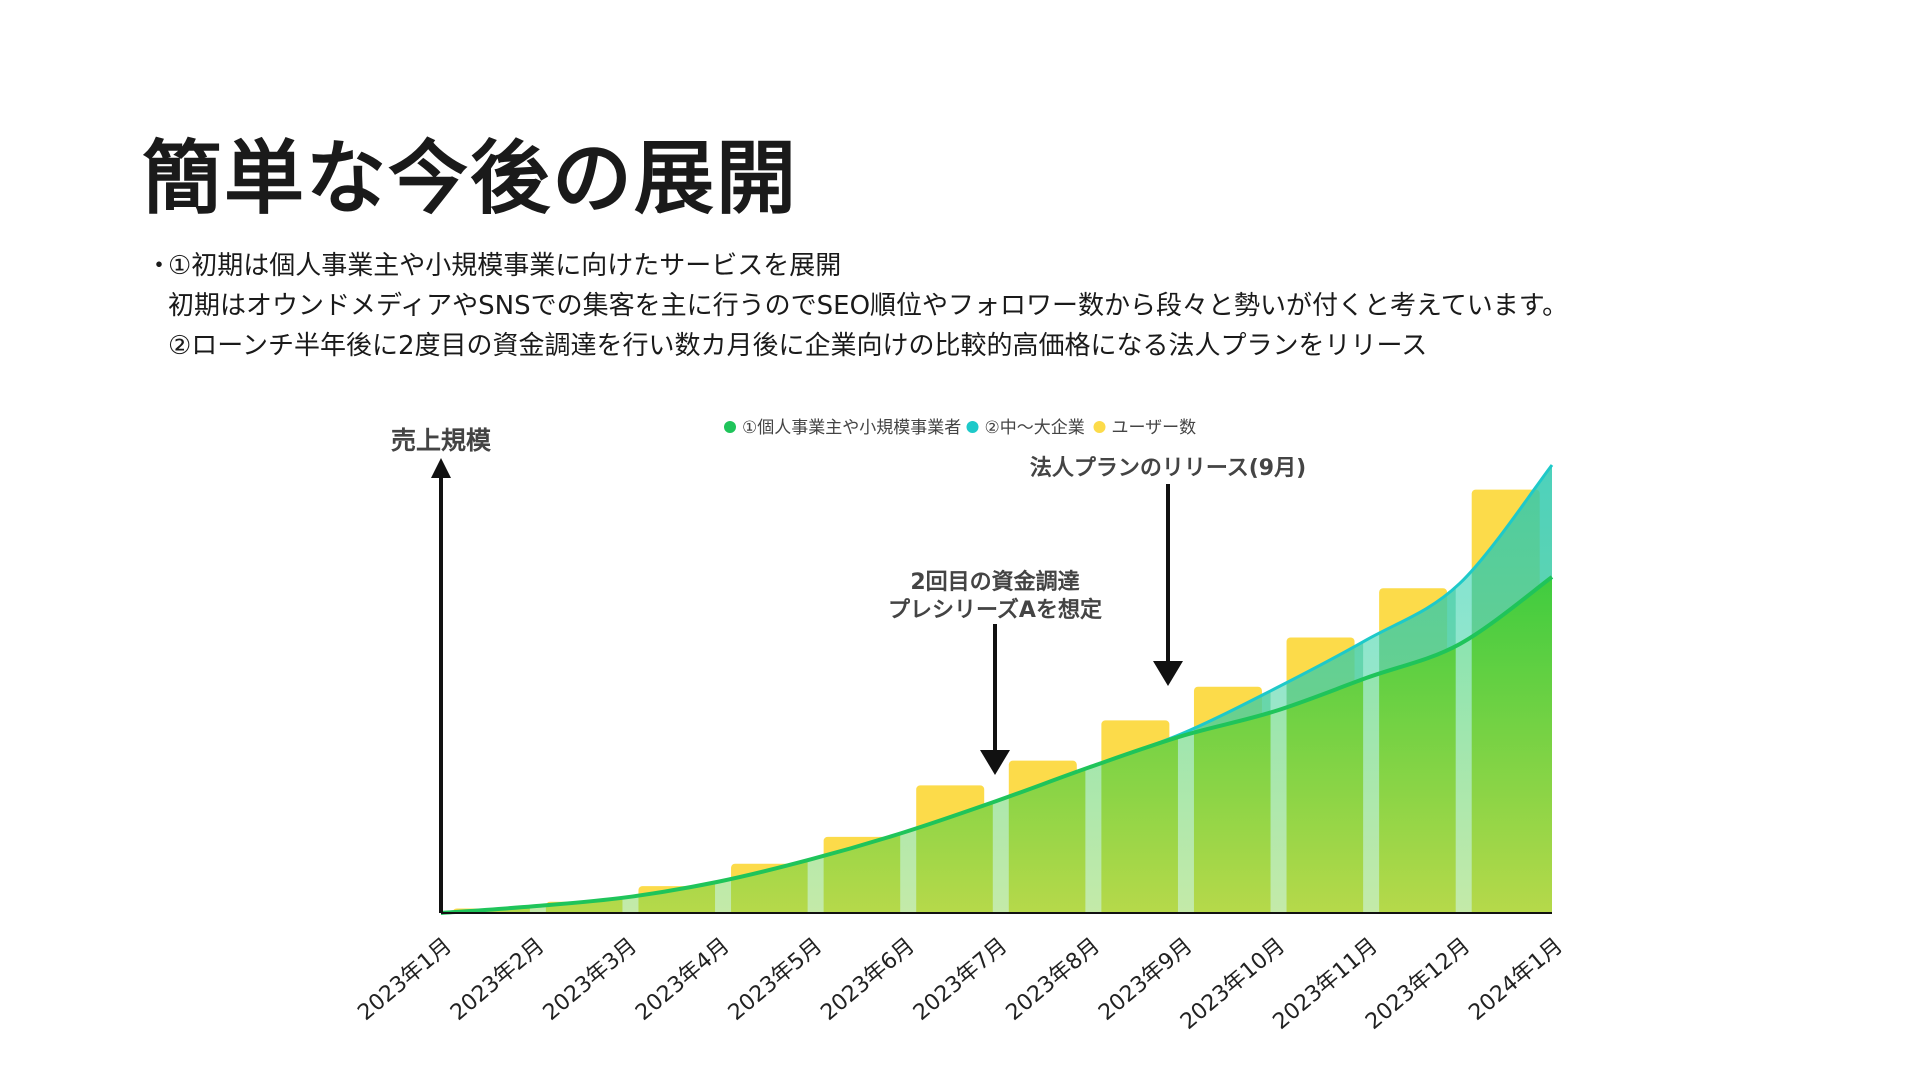  I want to click on annotation-text: 法人プランのリリース(9月), so click(1168, 468).